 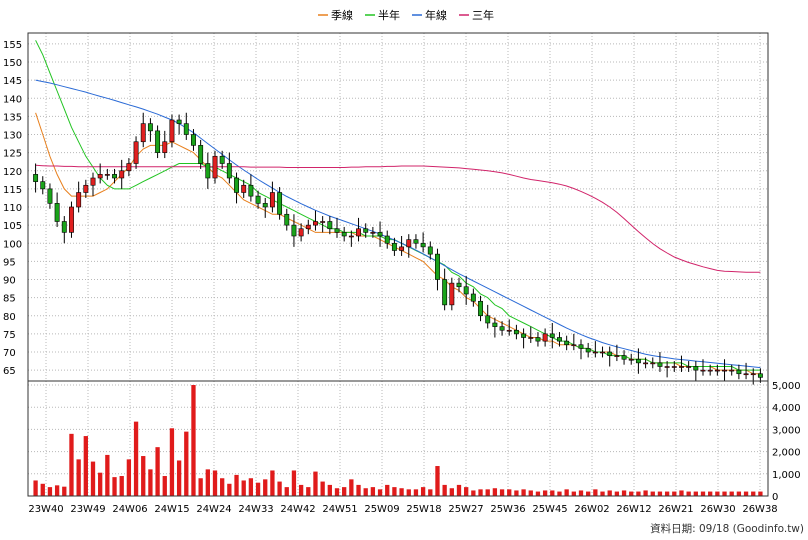 What do you see at coordinates (381, 509) in the screenshot?
I see `time-tick-label: 25W09` at bounding box center [381, 509].